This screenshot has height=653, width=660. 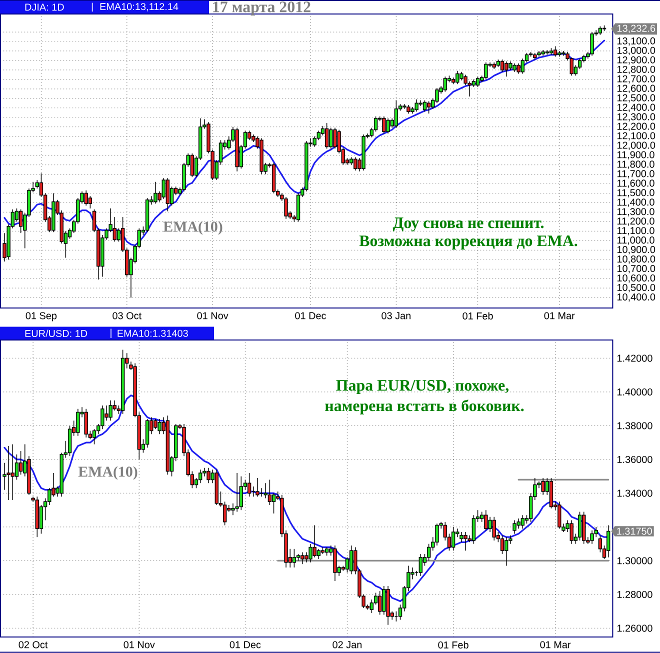 I want to click on y-tick-label: 10,900.0, so click(x=636, y=250).